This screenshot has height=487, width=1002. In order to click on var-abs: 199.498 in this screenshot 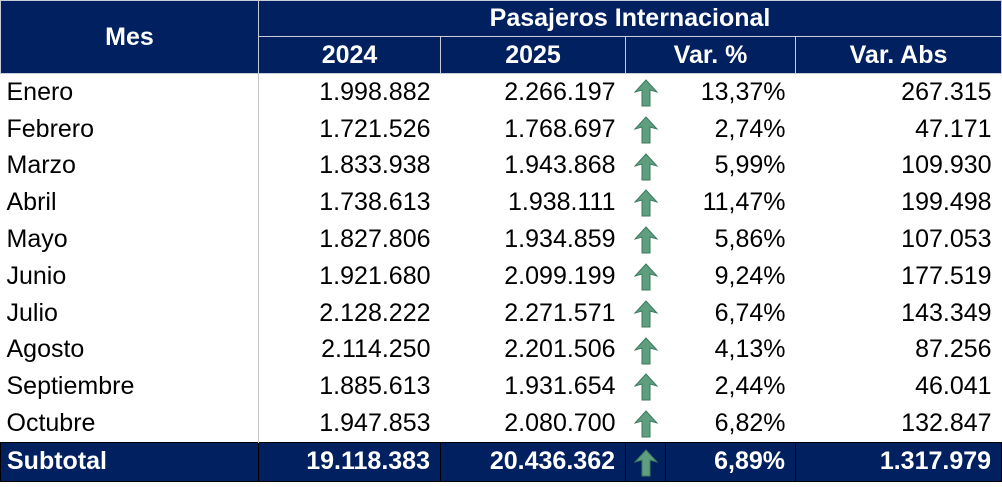, I will do `click(946, 202)`.